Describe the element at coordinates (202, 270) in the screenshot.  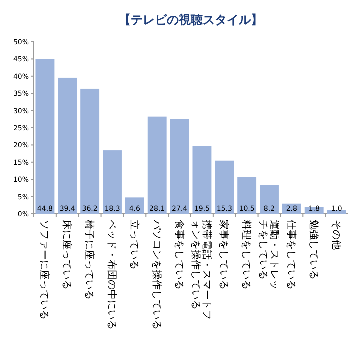
I see `x-tick-label: 携帯電話・スマートフォンを操作している` at that location.